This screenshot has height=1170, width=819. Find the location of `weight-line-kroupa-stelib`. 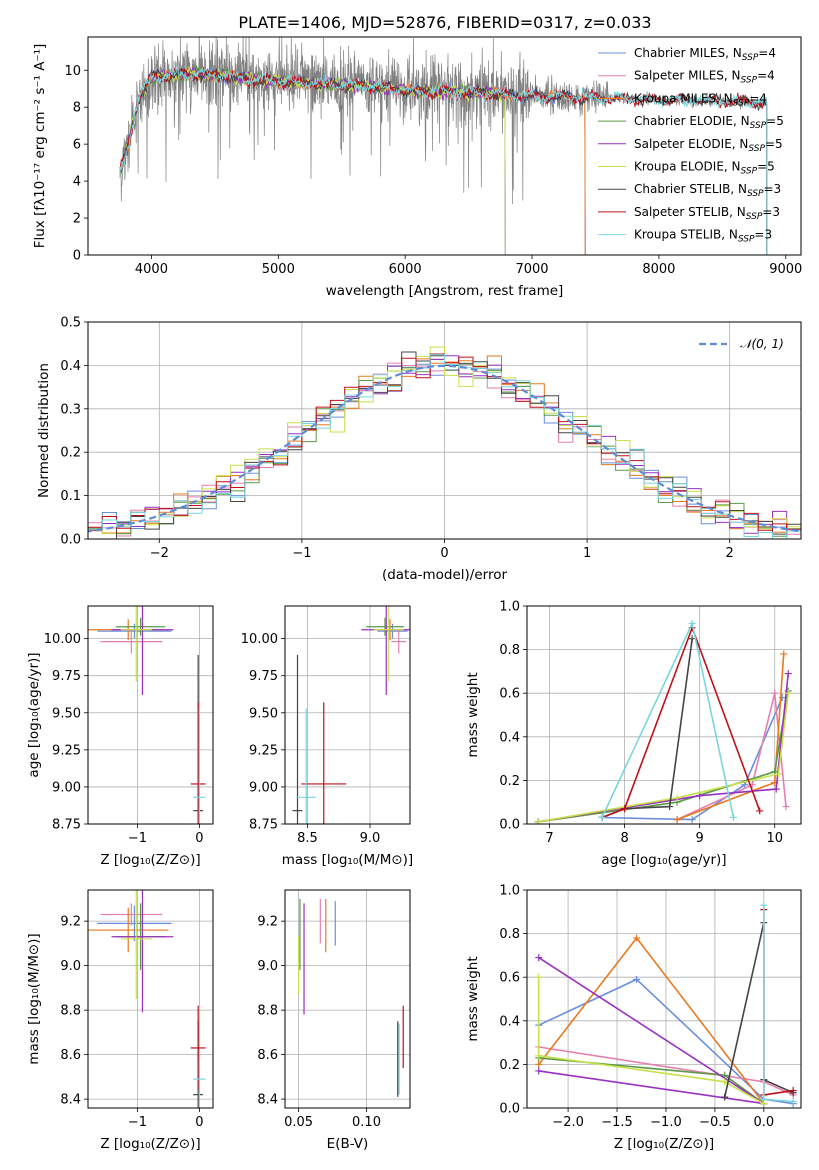

weight-line-kroupa-stelib is located at coordinates (778, 1004).